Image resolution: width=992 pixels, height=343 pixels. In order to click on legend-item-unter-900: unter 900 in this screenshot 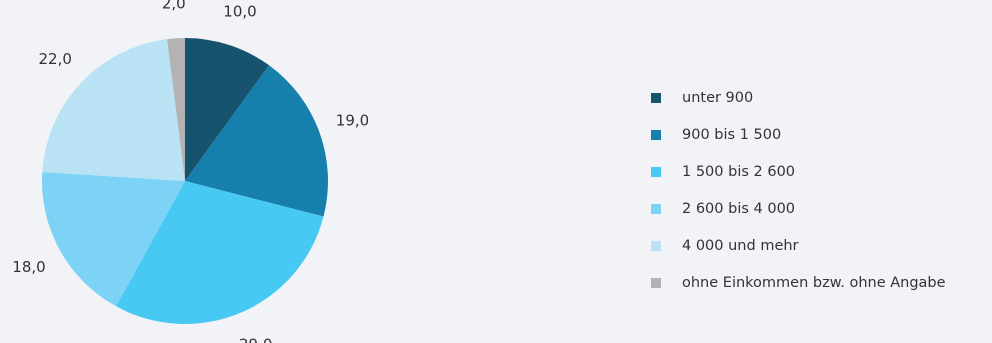, I will do `click(798, 97)`.